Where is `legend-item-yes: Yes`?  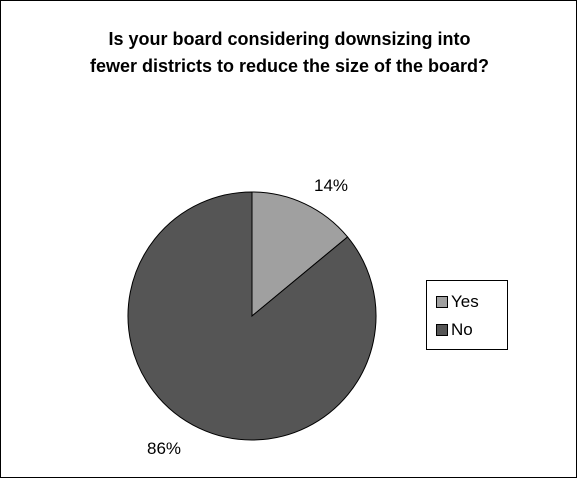
legend-item-yes: Yes is located at coordinates (457, 302).